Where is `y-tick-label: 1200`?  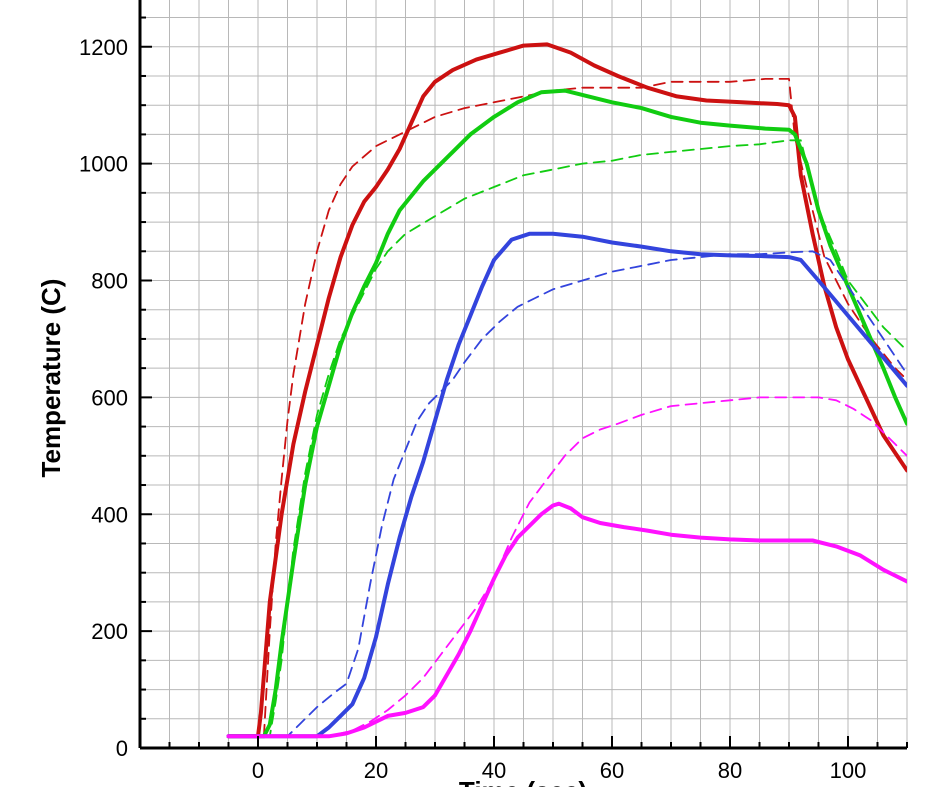 y-tick-label: 1200 is located at coordinates (103, 47).